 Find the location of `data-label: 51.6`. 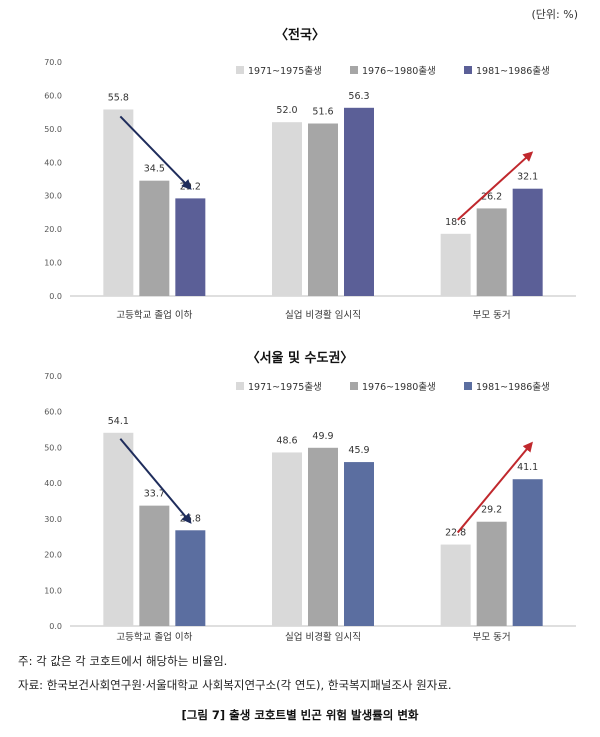

data-label: 51.6 is located at coordinates (322, 112).